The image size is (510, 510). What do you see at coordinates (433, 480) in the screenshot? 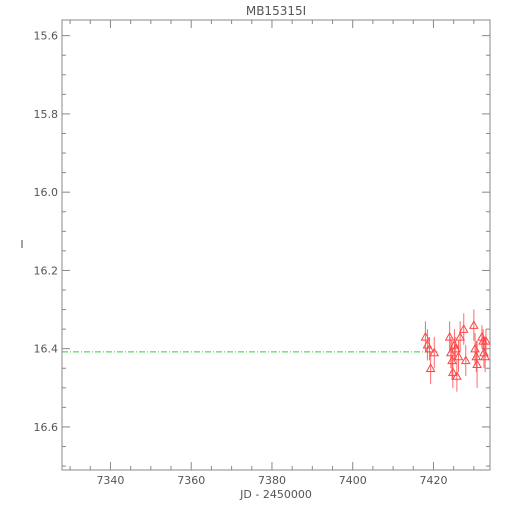
I see `x-tick-label: 7420` at bounding box center [433, 480].